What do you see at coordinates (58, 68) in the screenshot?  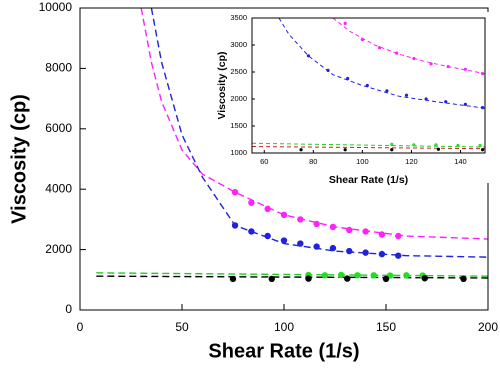 I see `y-tick-label: 8000` at bounding box center [58, 68].